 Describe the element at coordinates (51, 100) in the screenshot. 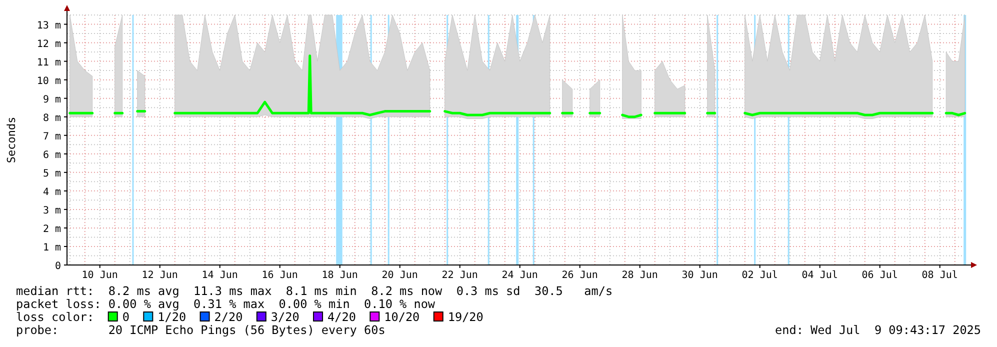

I see `y-tick-label: 9 m` at that location.